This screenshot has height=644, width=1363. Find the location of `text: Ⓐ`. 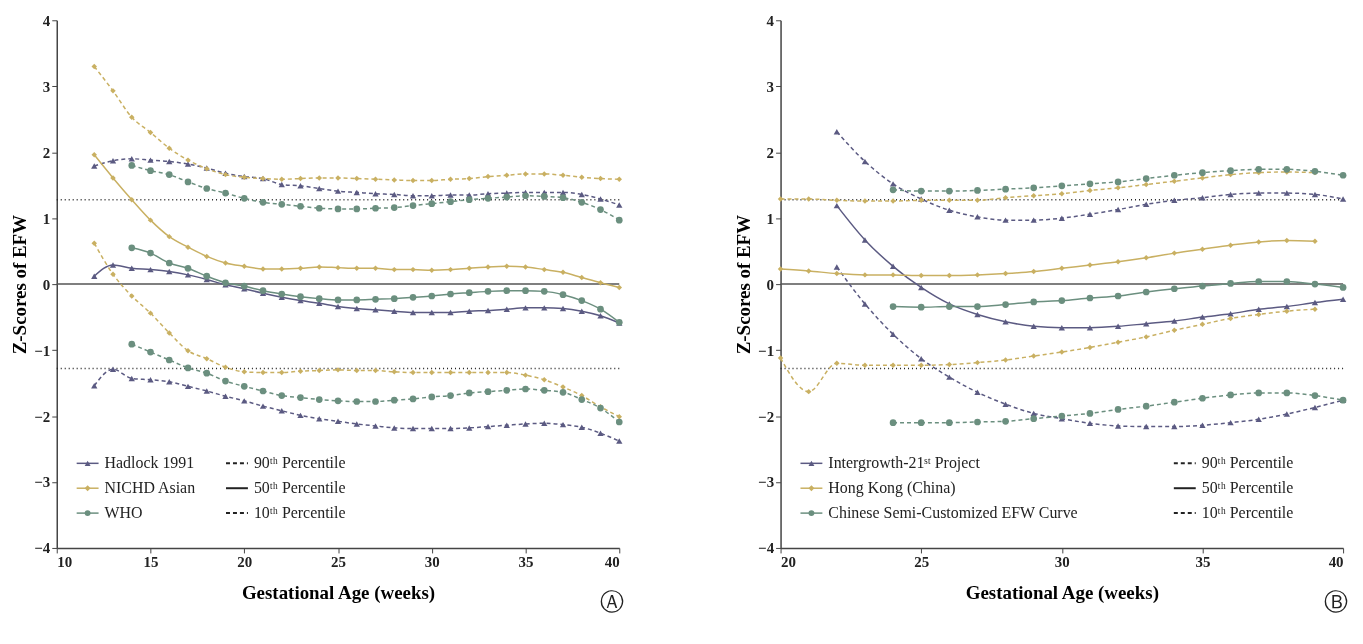

text: Ⓐ is located at coordinates (612, 601).